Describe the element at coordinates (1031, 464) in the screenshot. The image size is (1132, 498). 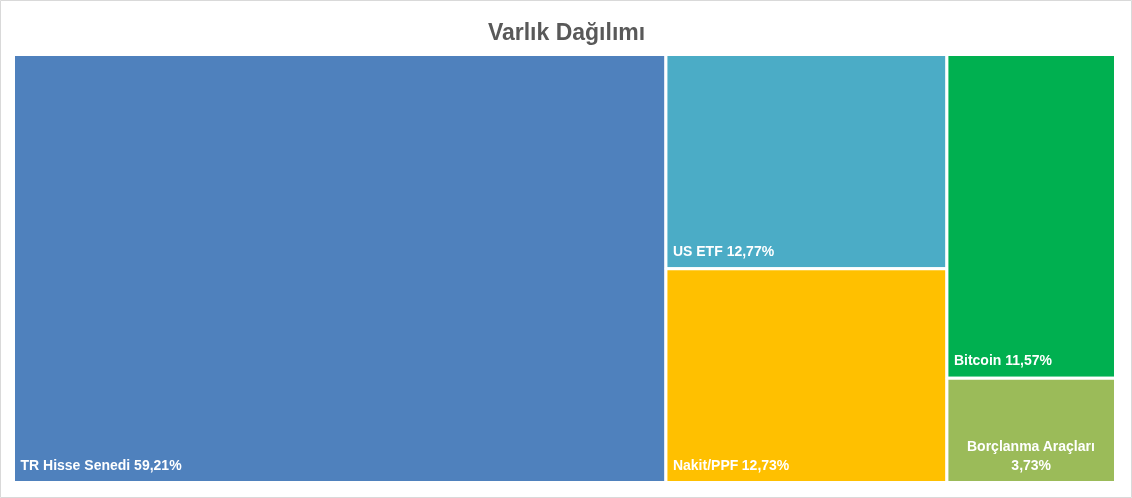
I see `data-label: 3,73%` at that location.